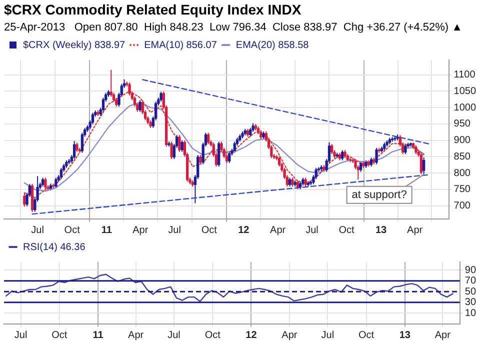 The image size is (480, 343). Describe the element at coordinates (379, 194) in the screenshot. I see `annotation: at support?` at that location.